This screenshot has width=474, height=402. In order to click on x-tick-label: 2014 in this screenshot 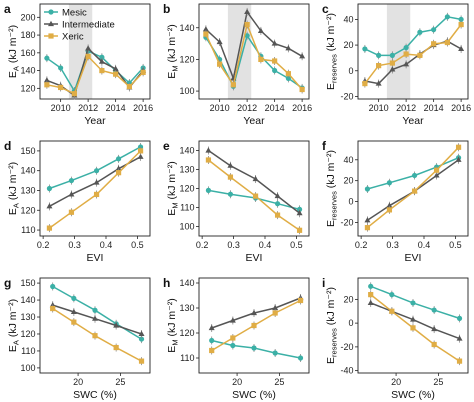, I will do `click(275, 108)`.